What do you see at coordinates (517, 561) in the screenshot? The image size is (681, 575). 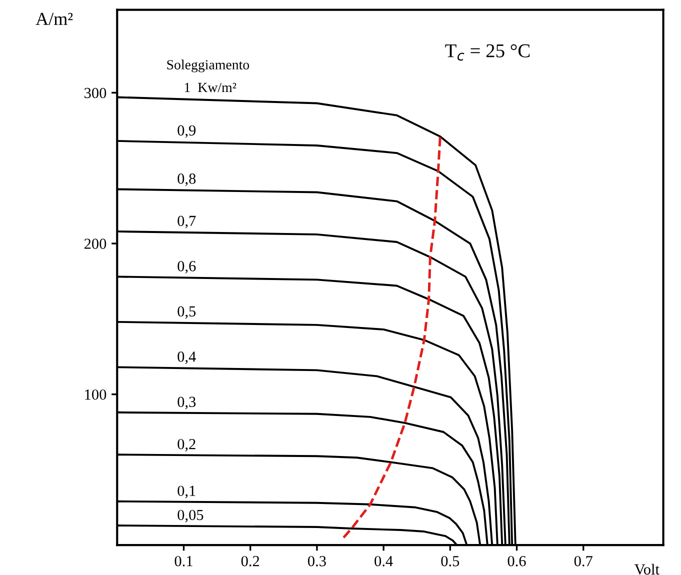 I see `x-tick-label: 0.6` at bounding box center [517, 561].